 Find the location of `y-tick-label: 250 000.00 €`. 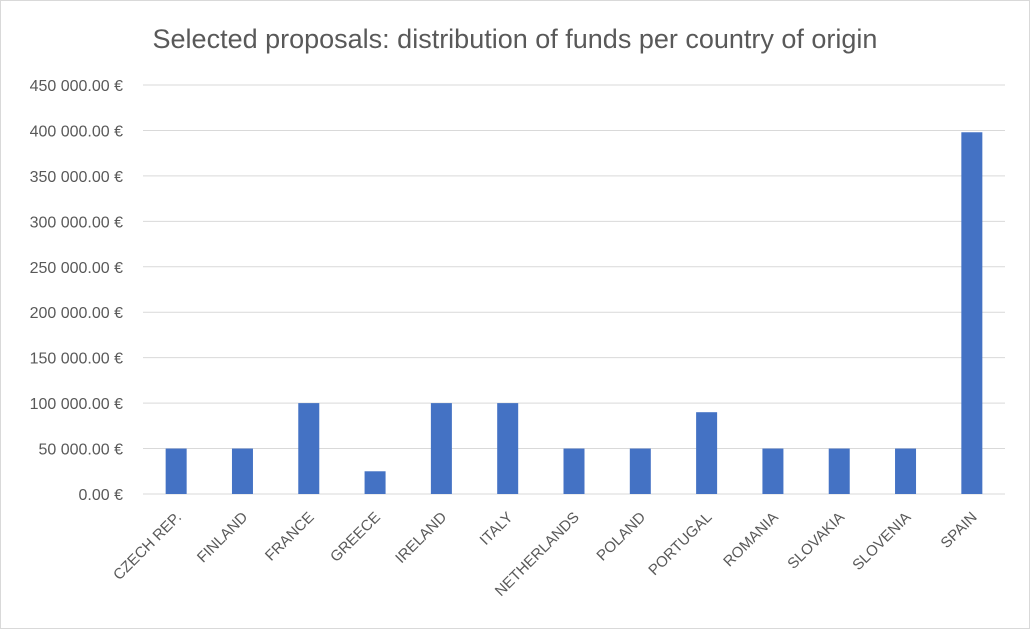

y-tick-label: 250 000.00 € is located at coordinates (77, 268).